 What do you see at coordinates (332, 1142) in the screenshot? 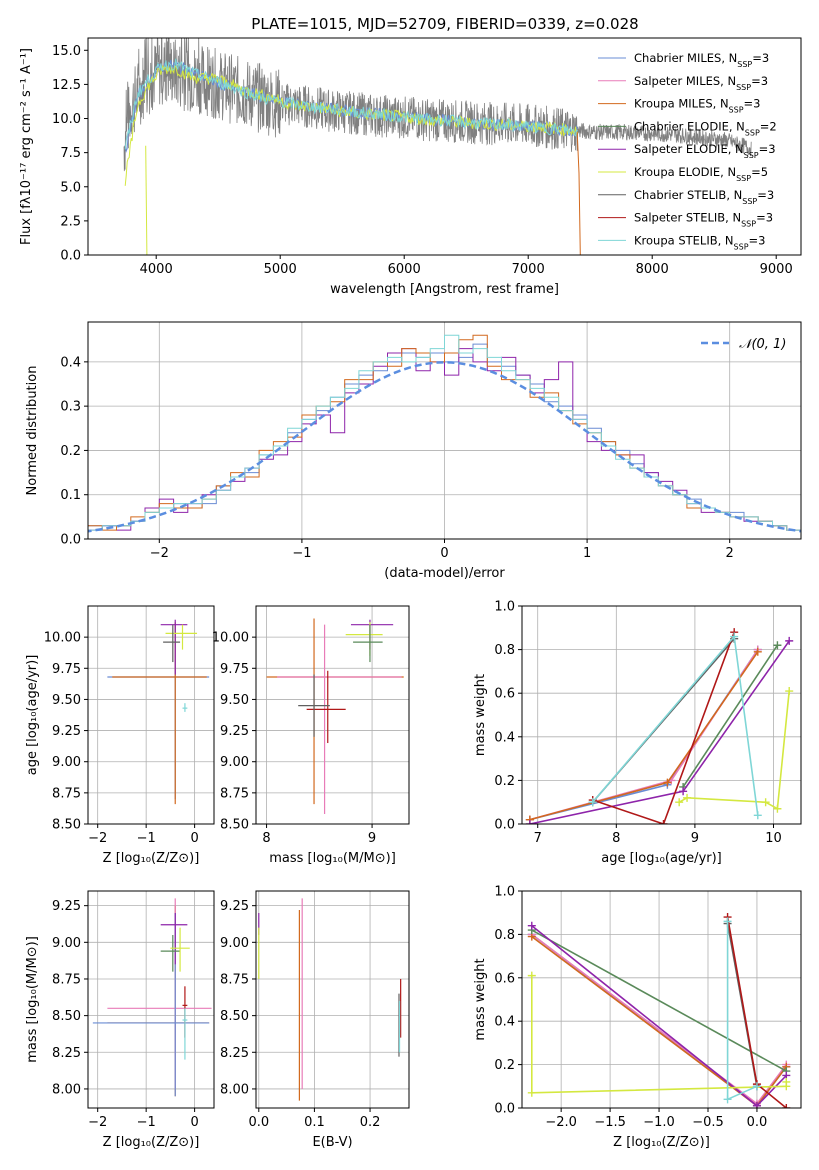
I see `x-axis-label: E(B-V)` at bounding box center [332, 1142].